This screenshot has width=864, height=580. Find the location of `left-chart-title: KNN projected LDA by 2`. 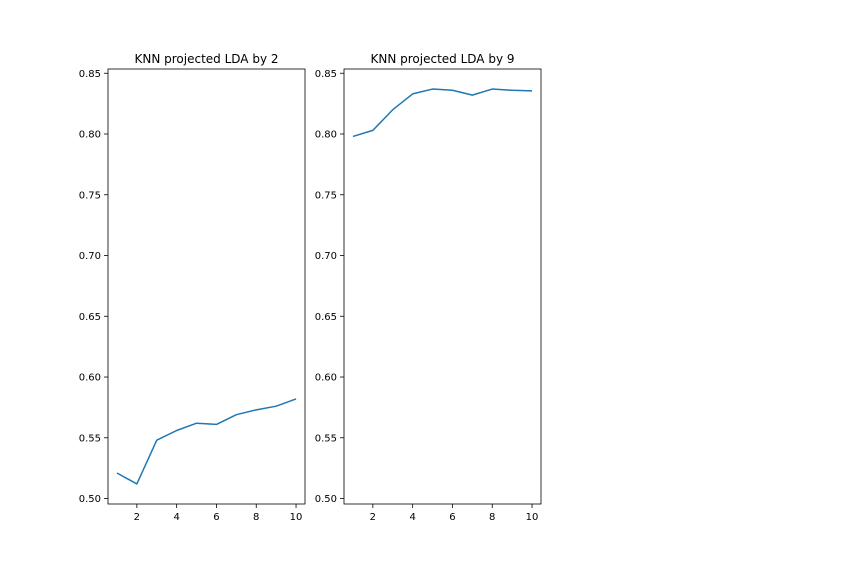

left-chart-title: KNN projected LDA by 2 is located at coordinates (206, 59).